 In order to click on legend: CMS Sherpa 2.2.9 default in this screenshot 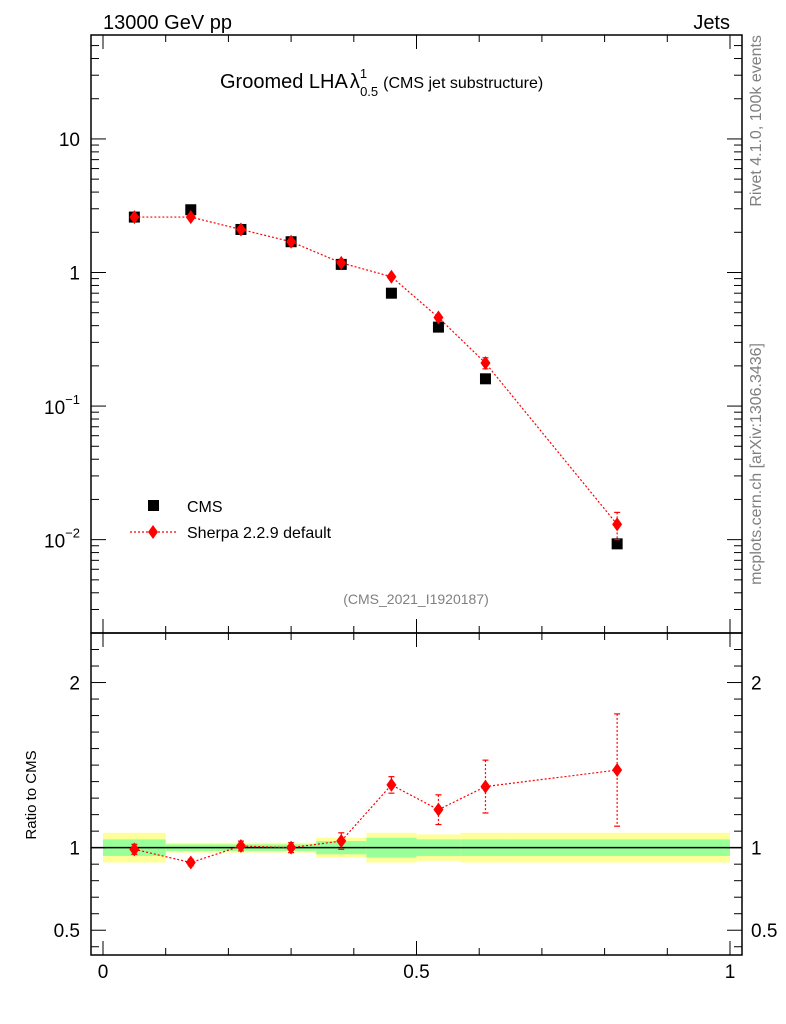, I will do `click(231, 520)`.